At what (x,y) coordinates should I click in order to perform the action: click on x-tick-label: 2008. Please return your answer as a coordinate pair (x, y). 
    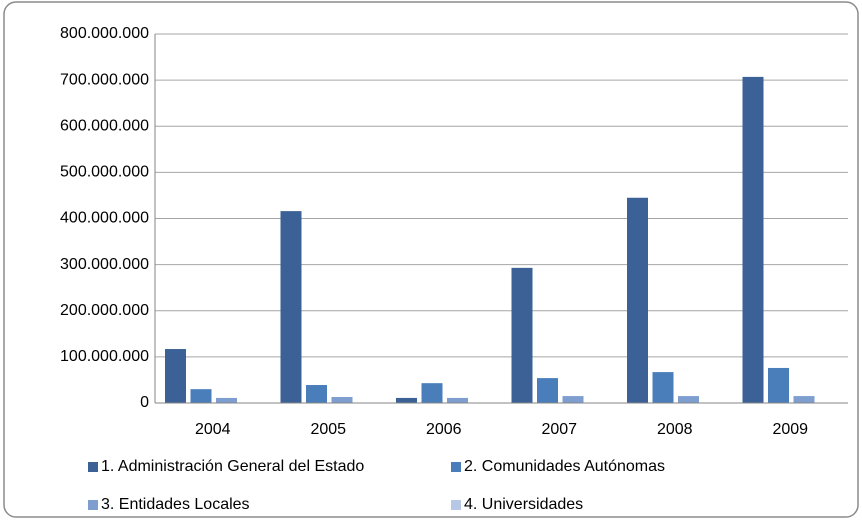
    Looking at the image, I should click on (675, 429).